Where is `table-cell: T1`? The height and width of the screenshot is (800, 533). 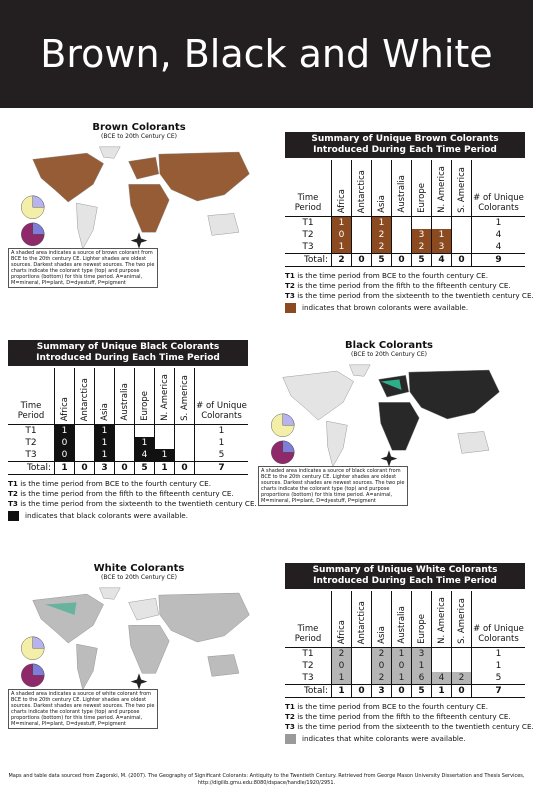 table-cell: T1 is located at coordinates (308, 654).